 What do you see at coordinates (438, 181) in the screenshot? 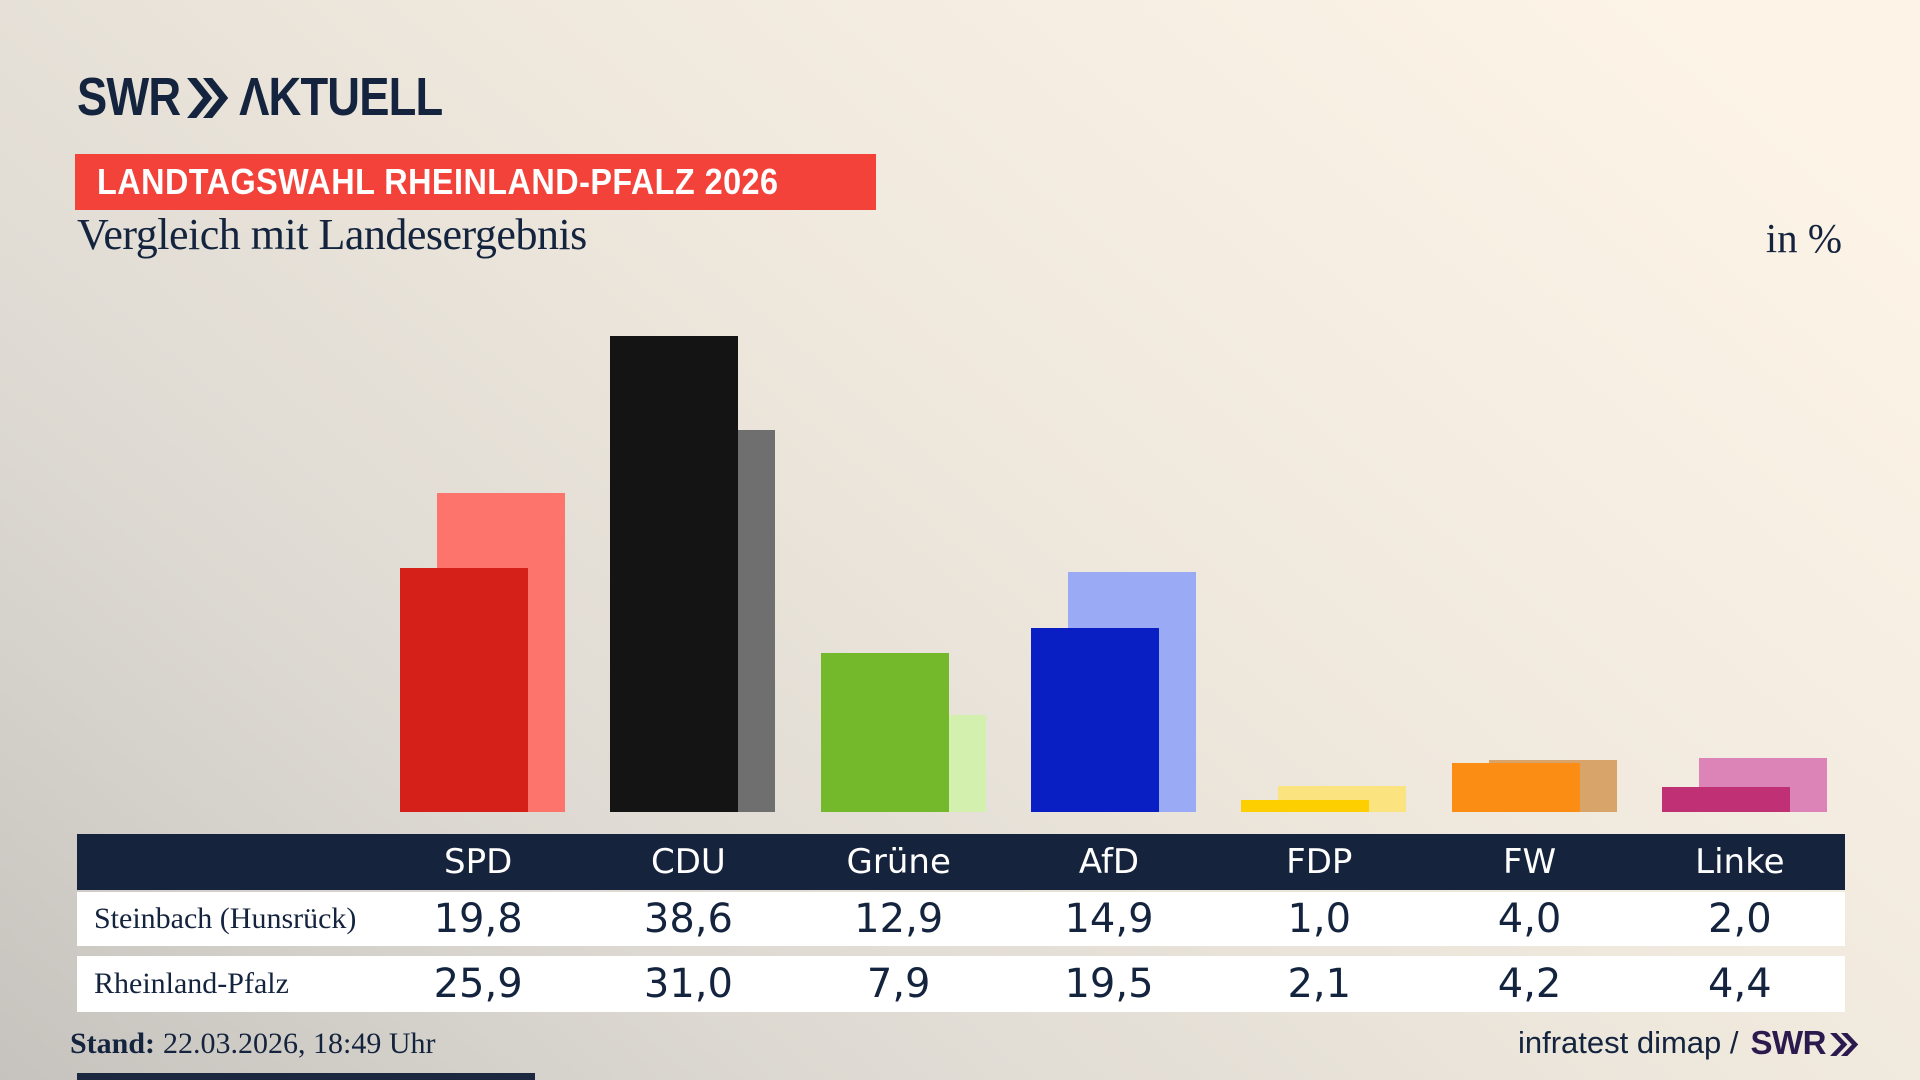
I see `election-badge-text: LANDTAGSWAHL RHEINLAND-PFALZ 2026` at bounding box center [438, 181].